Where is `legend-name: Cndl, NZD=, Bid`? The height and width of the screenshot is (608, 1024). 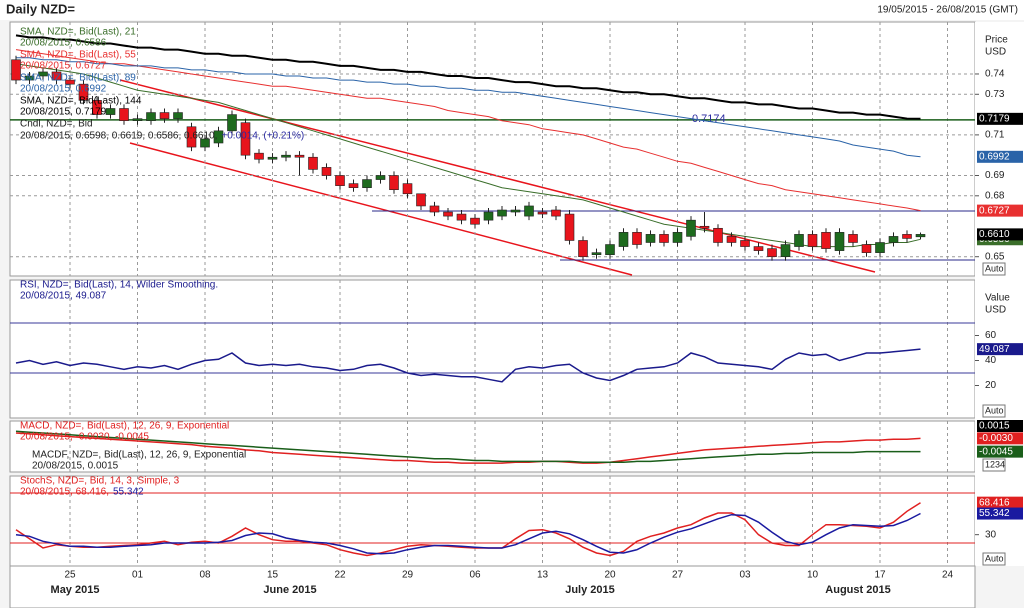
legend-name: Cndl, NZD=, Bid is located at coordinates (56, 124).